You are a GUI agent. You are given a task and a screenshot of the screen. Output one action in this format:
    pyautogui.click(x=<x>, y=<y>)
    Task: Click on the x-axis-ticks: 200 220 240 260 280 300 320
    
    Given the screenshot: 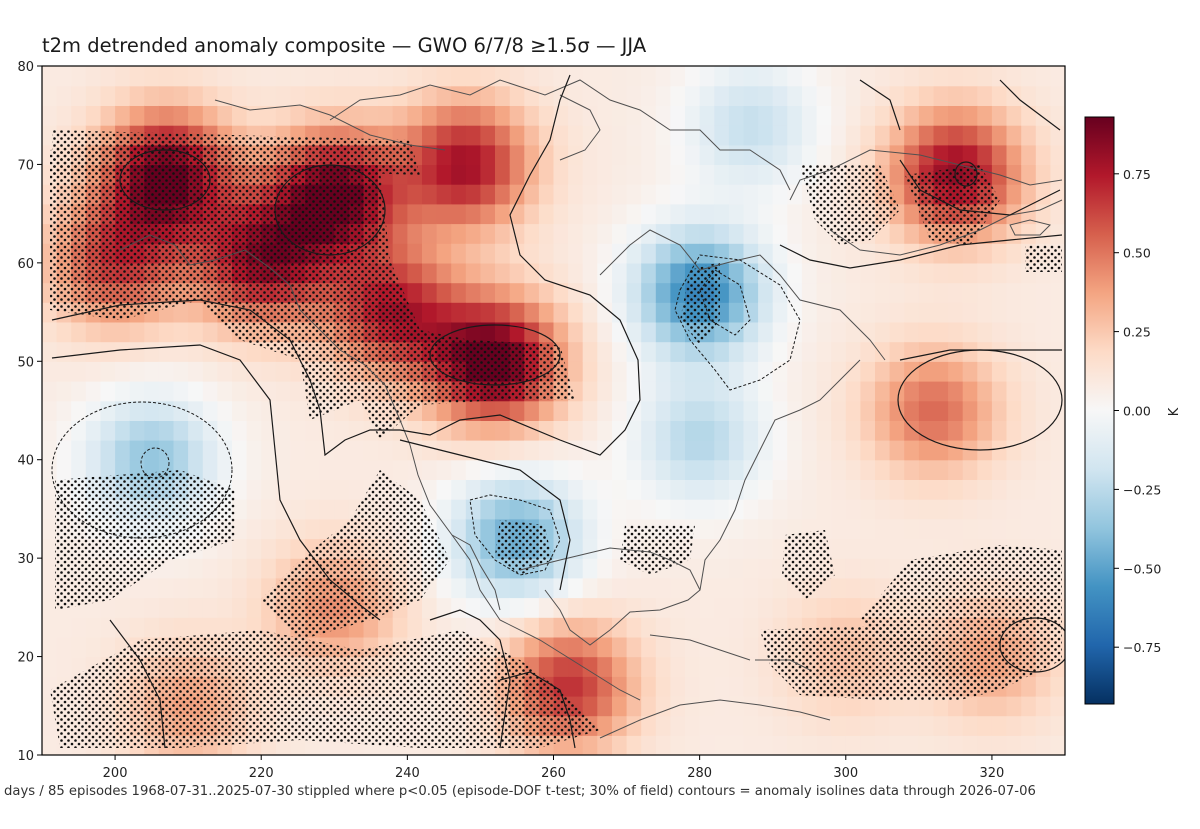 What is the action you would take?
    pyautogui.click(x=553, y=768)
    